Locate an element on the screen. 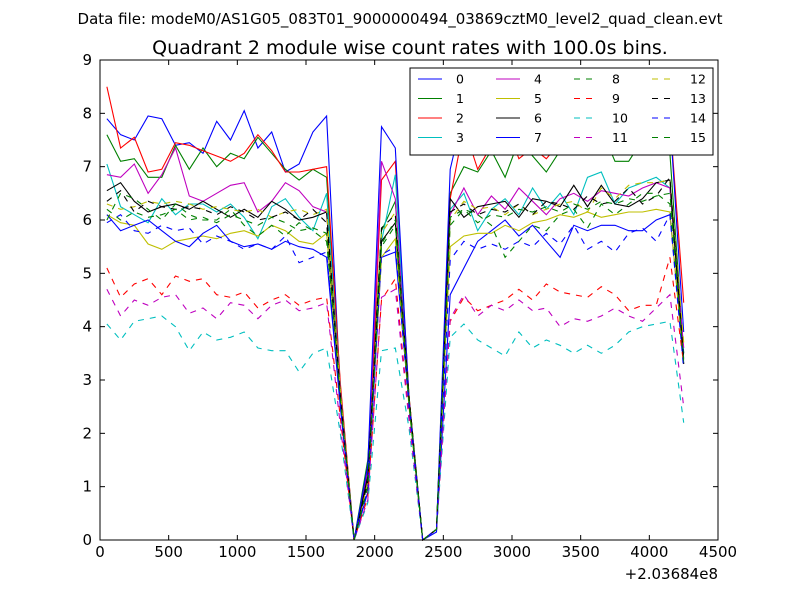  legend-label-11: 11 is located at coordinates (620, 137).